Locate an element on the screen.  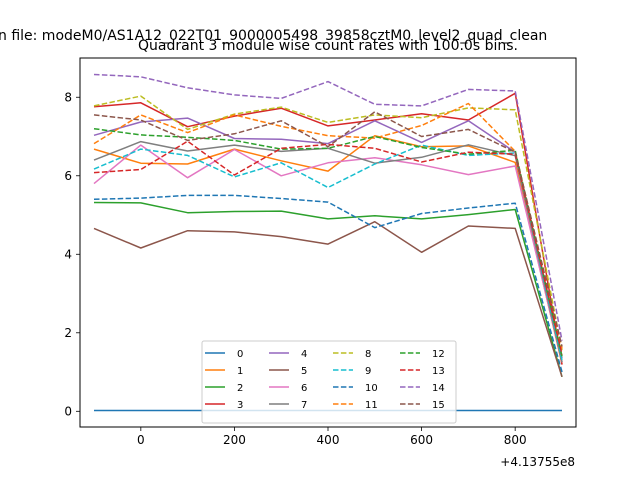
legend-label-12: 12 is located at coordinates (438, 354).